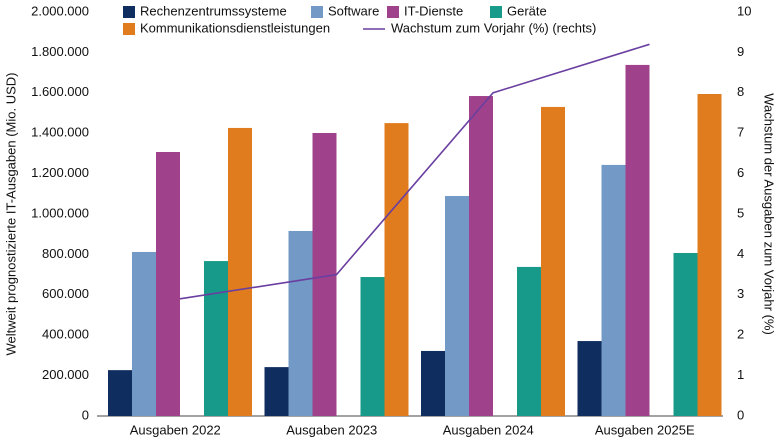 The height and width of the screenshot is (440, 780). What do you see at coordinates (527, 10) in the screenshot?
I see `legend-label: Geräte` at bounding box center [527, 10].